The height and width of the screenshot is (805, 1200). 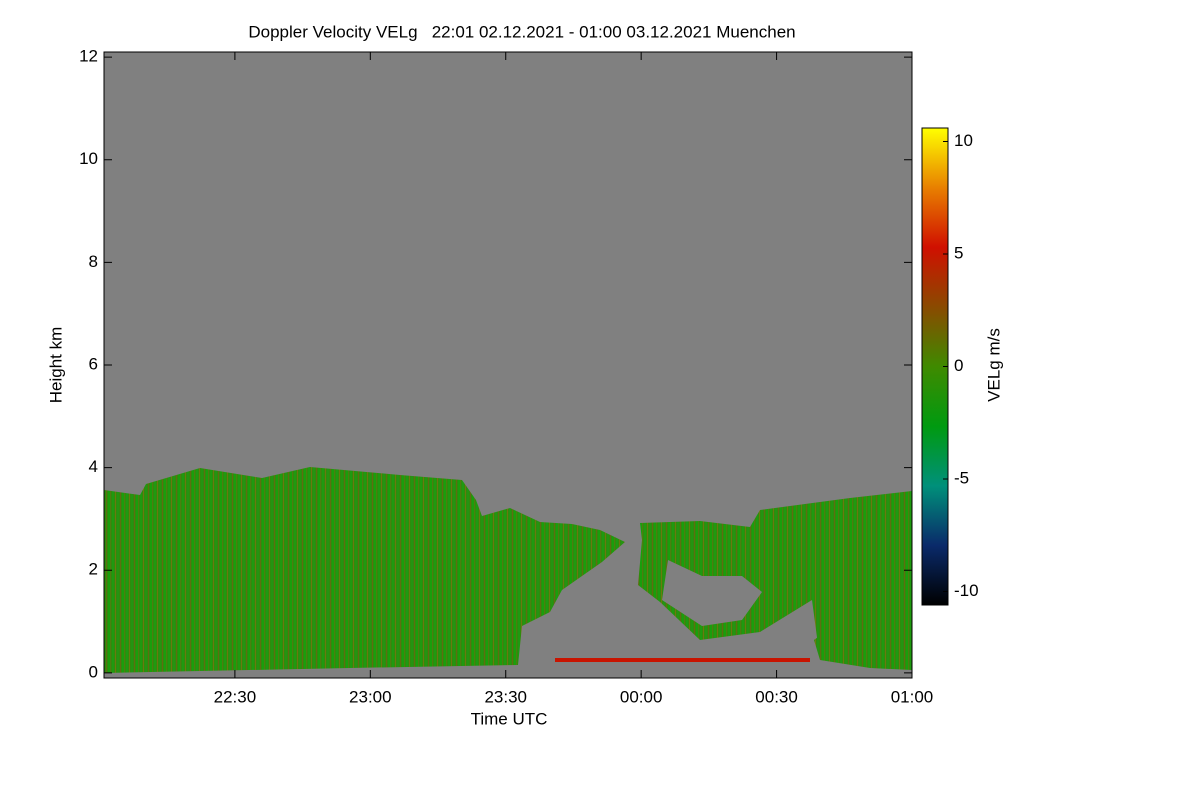 What do you see at coordinates (712, 593) in the screenshot?
I see `echo-gap` at bounding box center [712, 593].